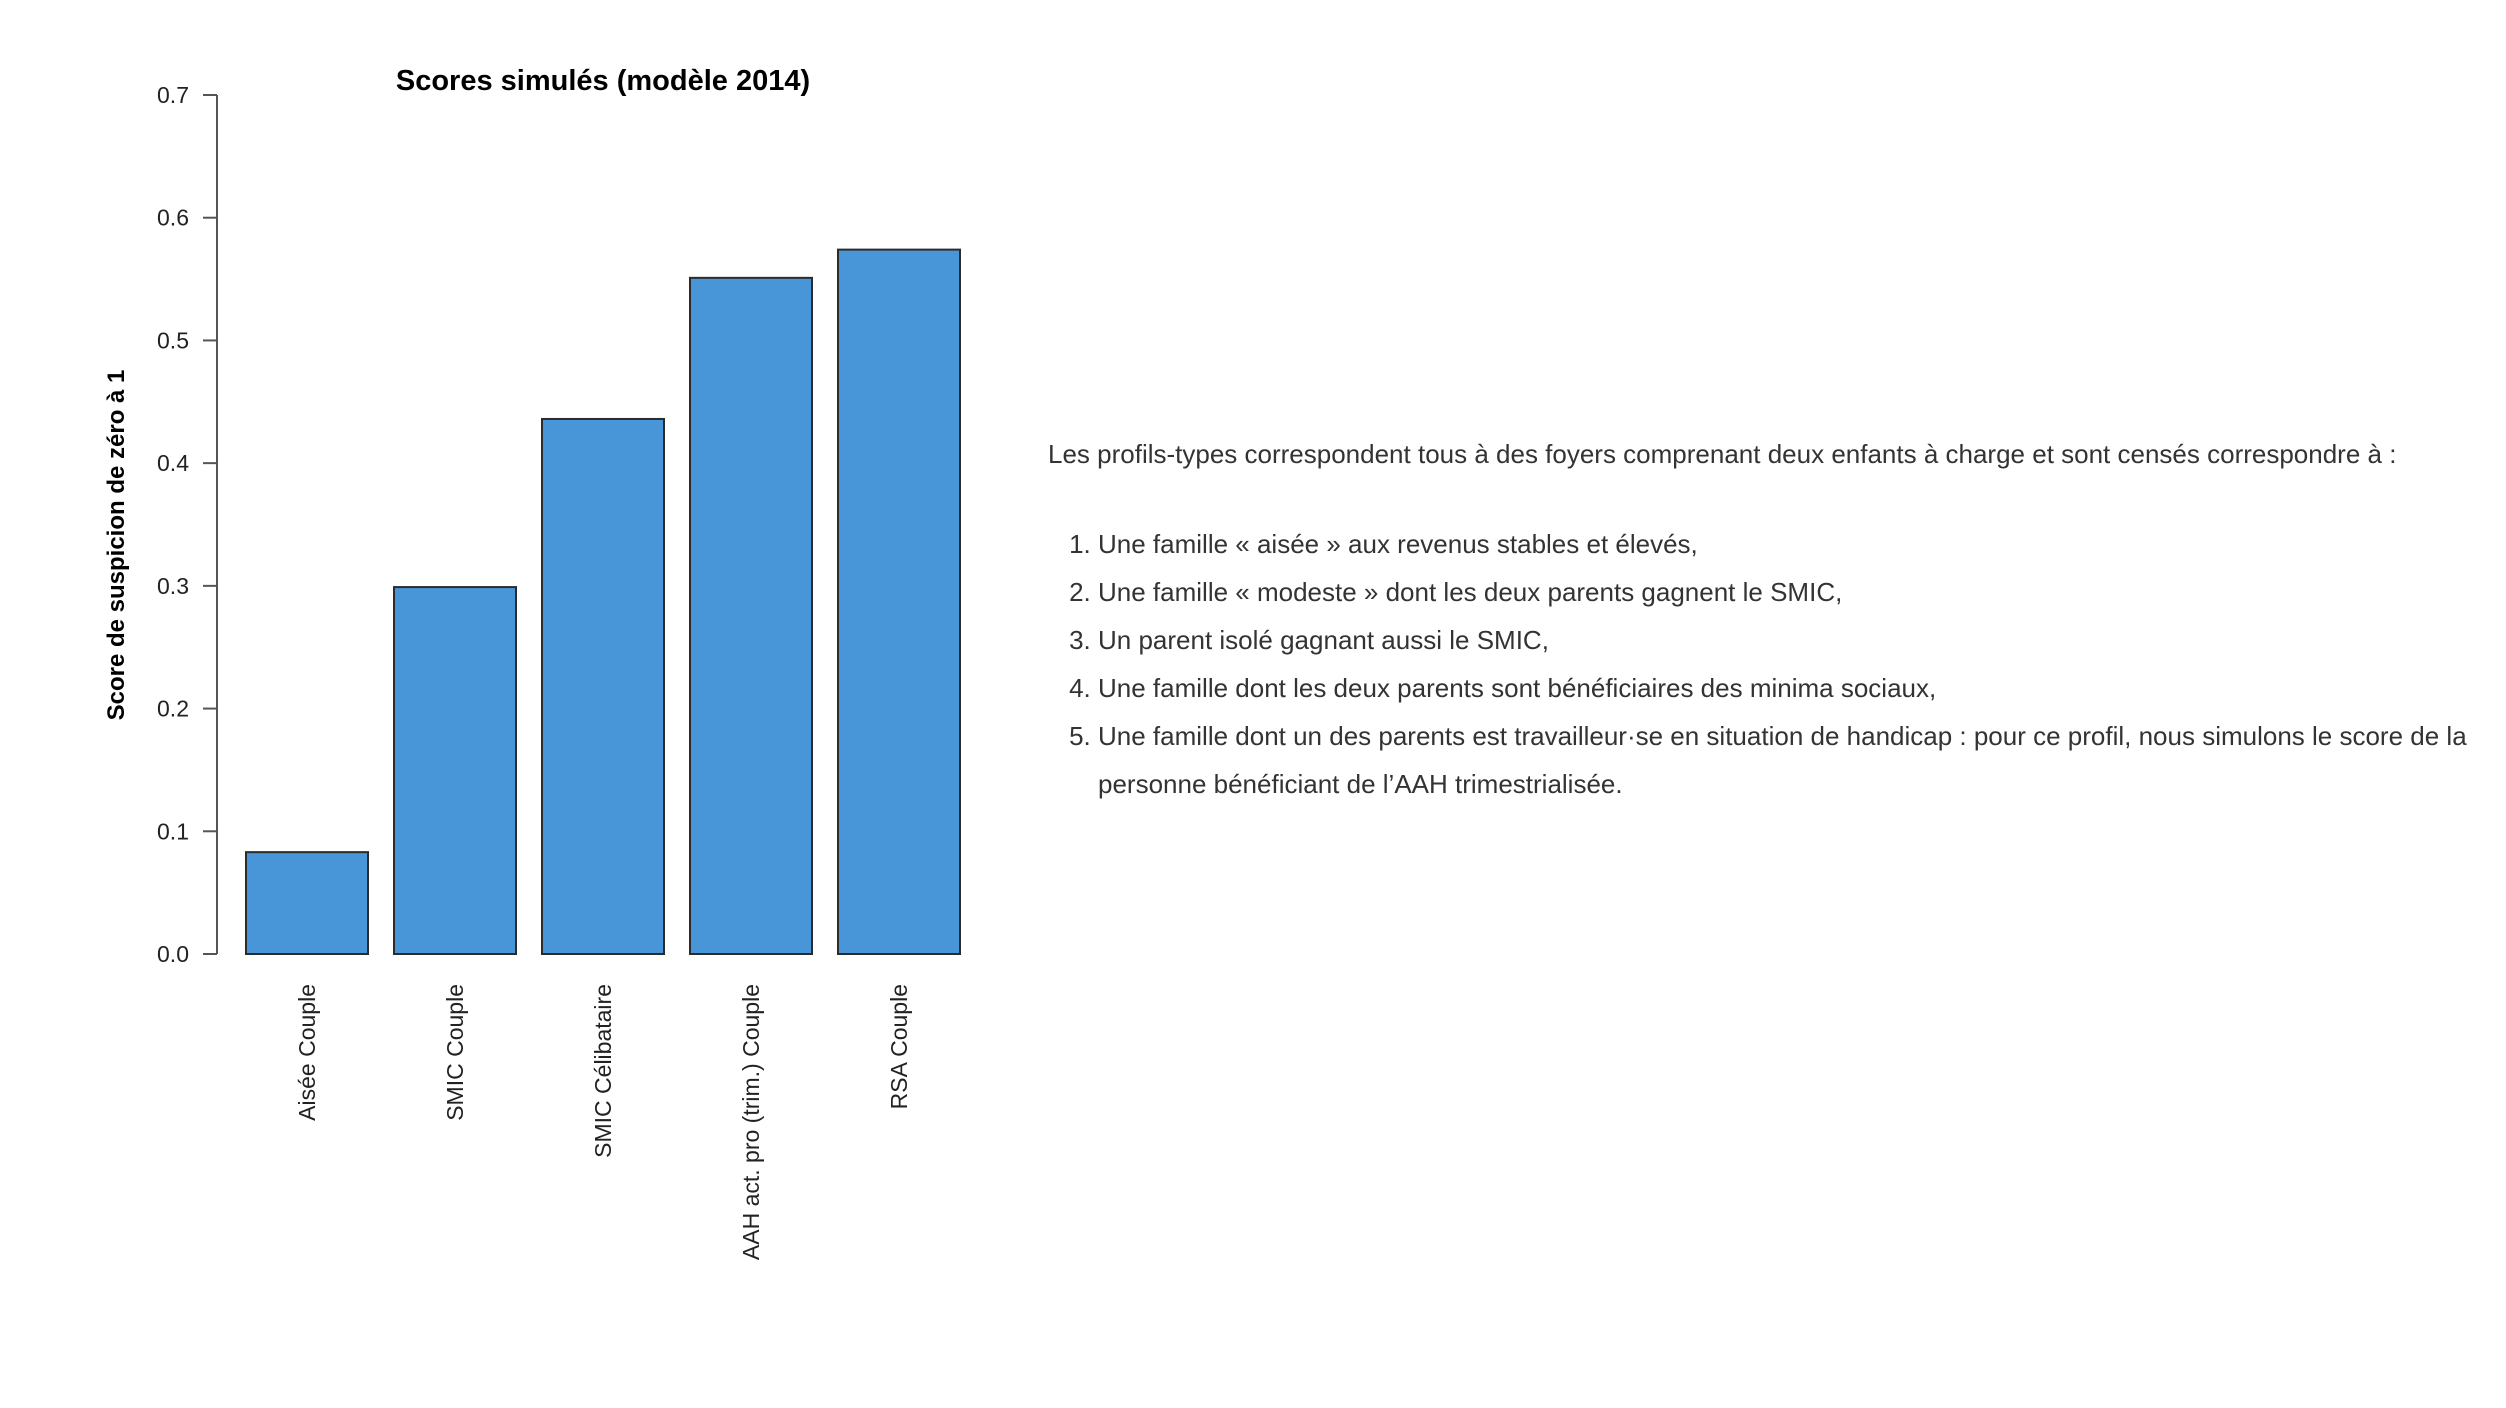 The width and height of the screenshot is (2506, 1408). Describe the element at coordinates (173, 340) in the screenshot. I see `y-tick-label: 0.5` at that location.